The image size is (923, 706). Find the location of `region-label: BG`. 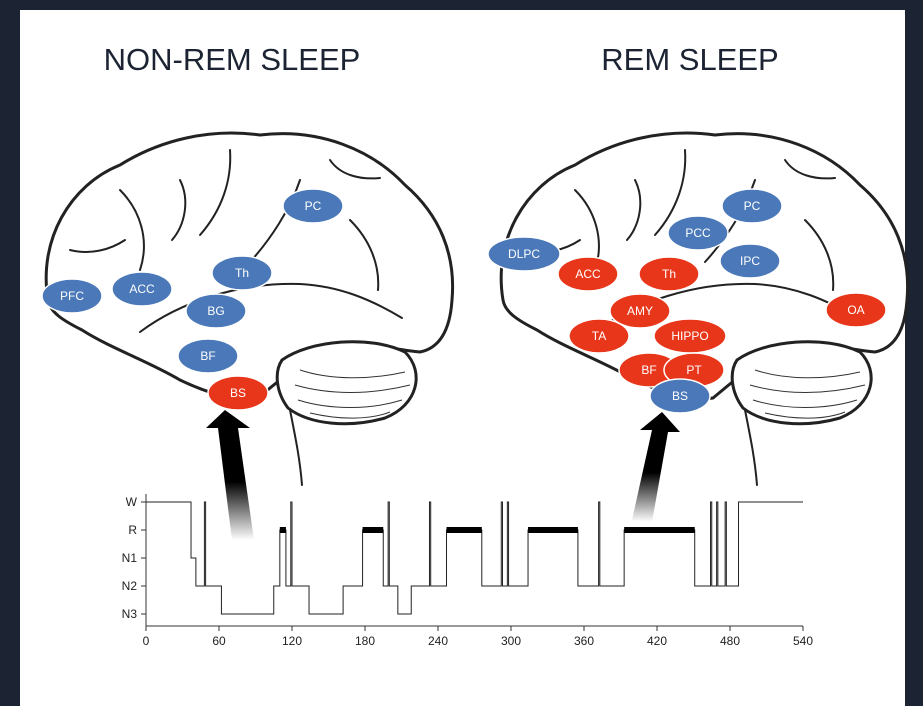

region-label: BG is located at coordinates (215, 311).